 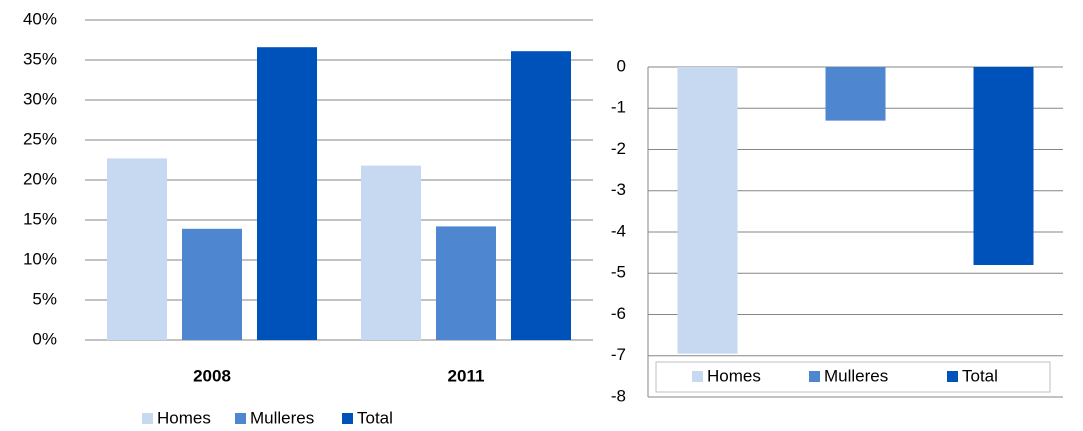 I want to click on x-tick-label: 2011, so click(x=466, y=375).